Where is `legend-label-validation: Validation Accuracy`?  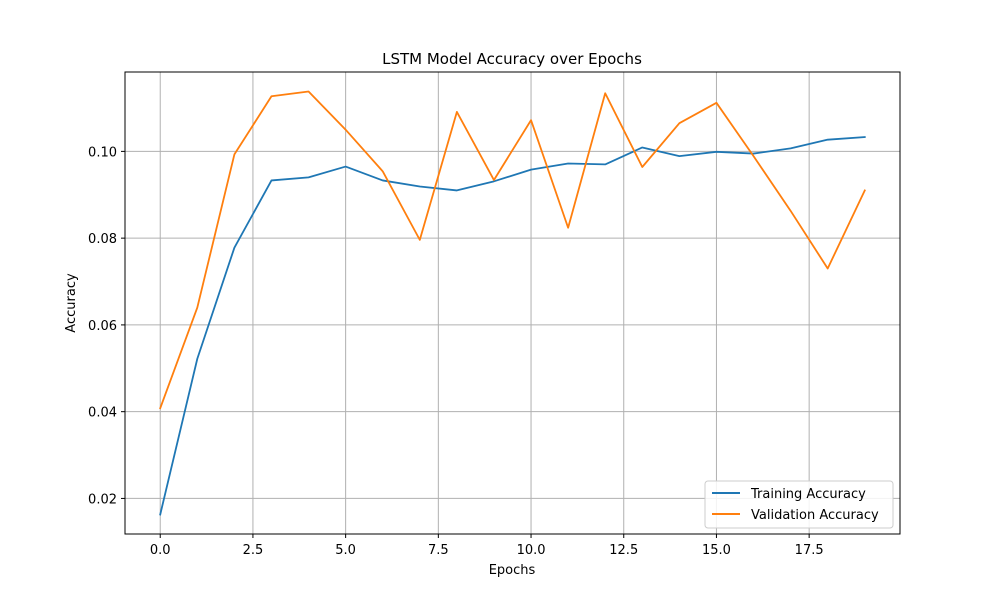
legend-label-validation: Validation Accuracy is located at coordinates (815, 515).